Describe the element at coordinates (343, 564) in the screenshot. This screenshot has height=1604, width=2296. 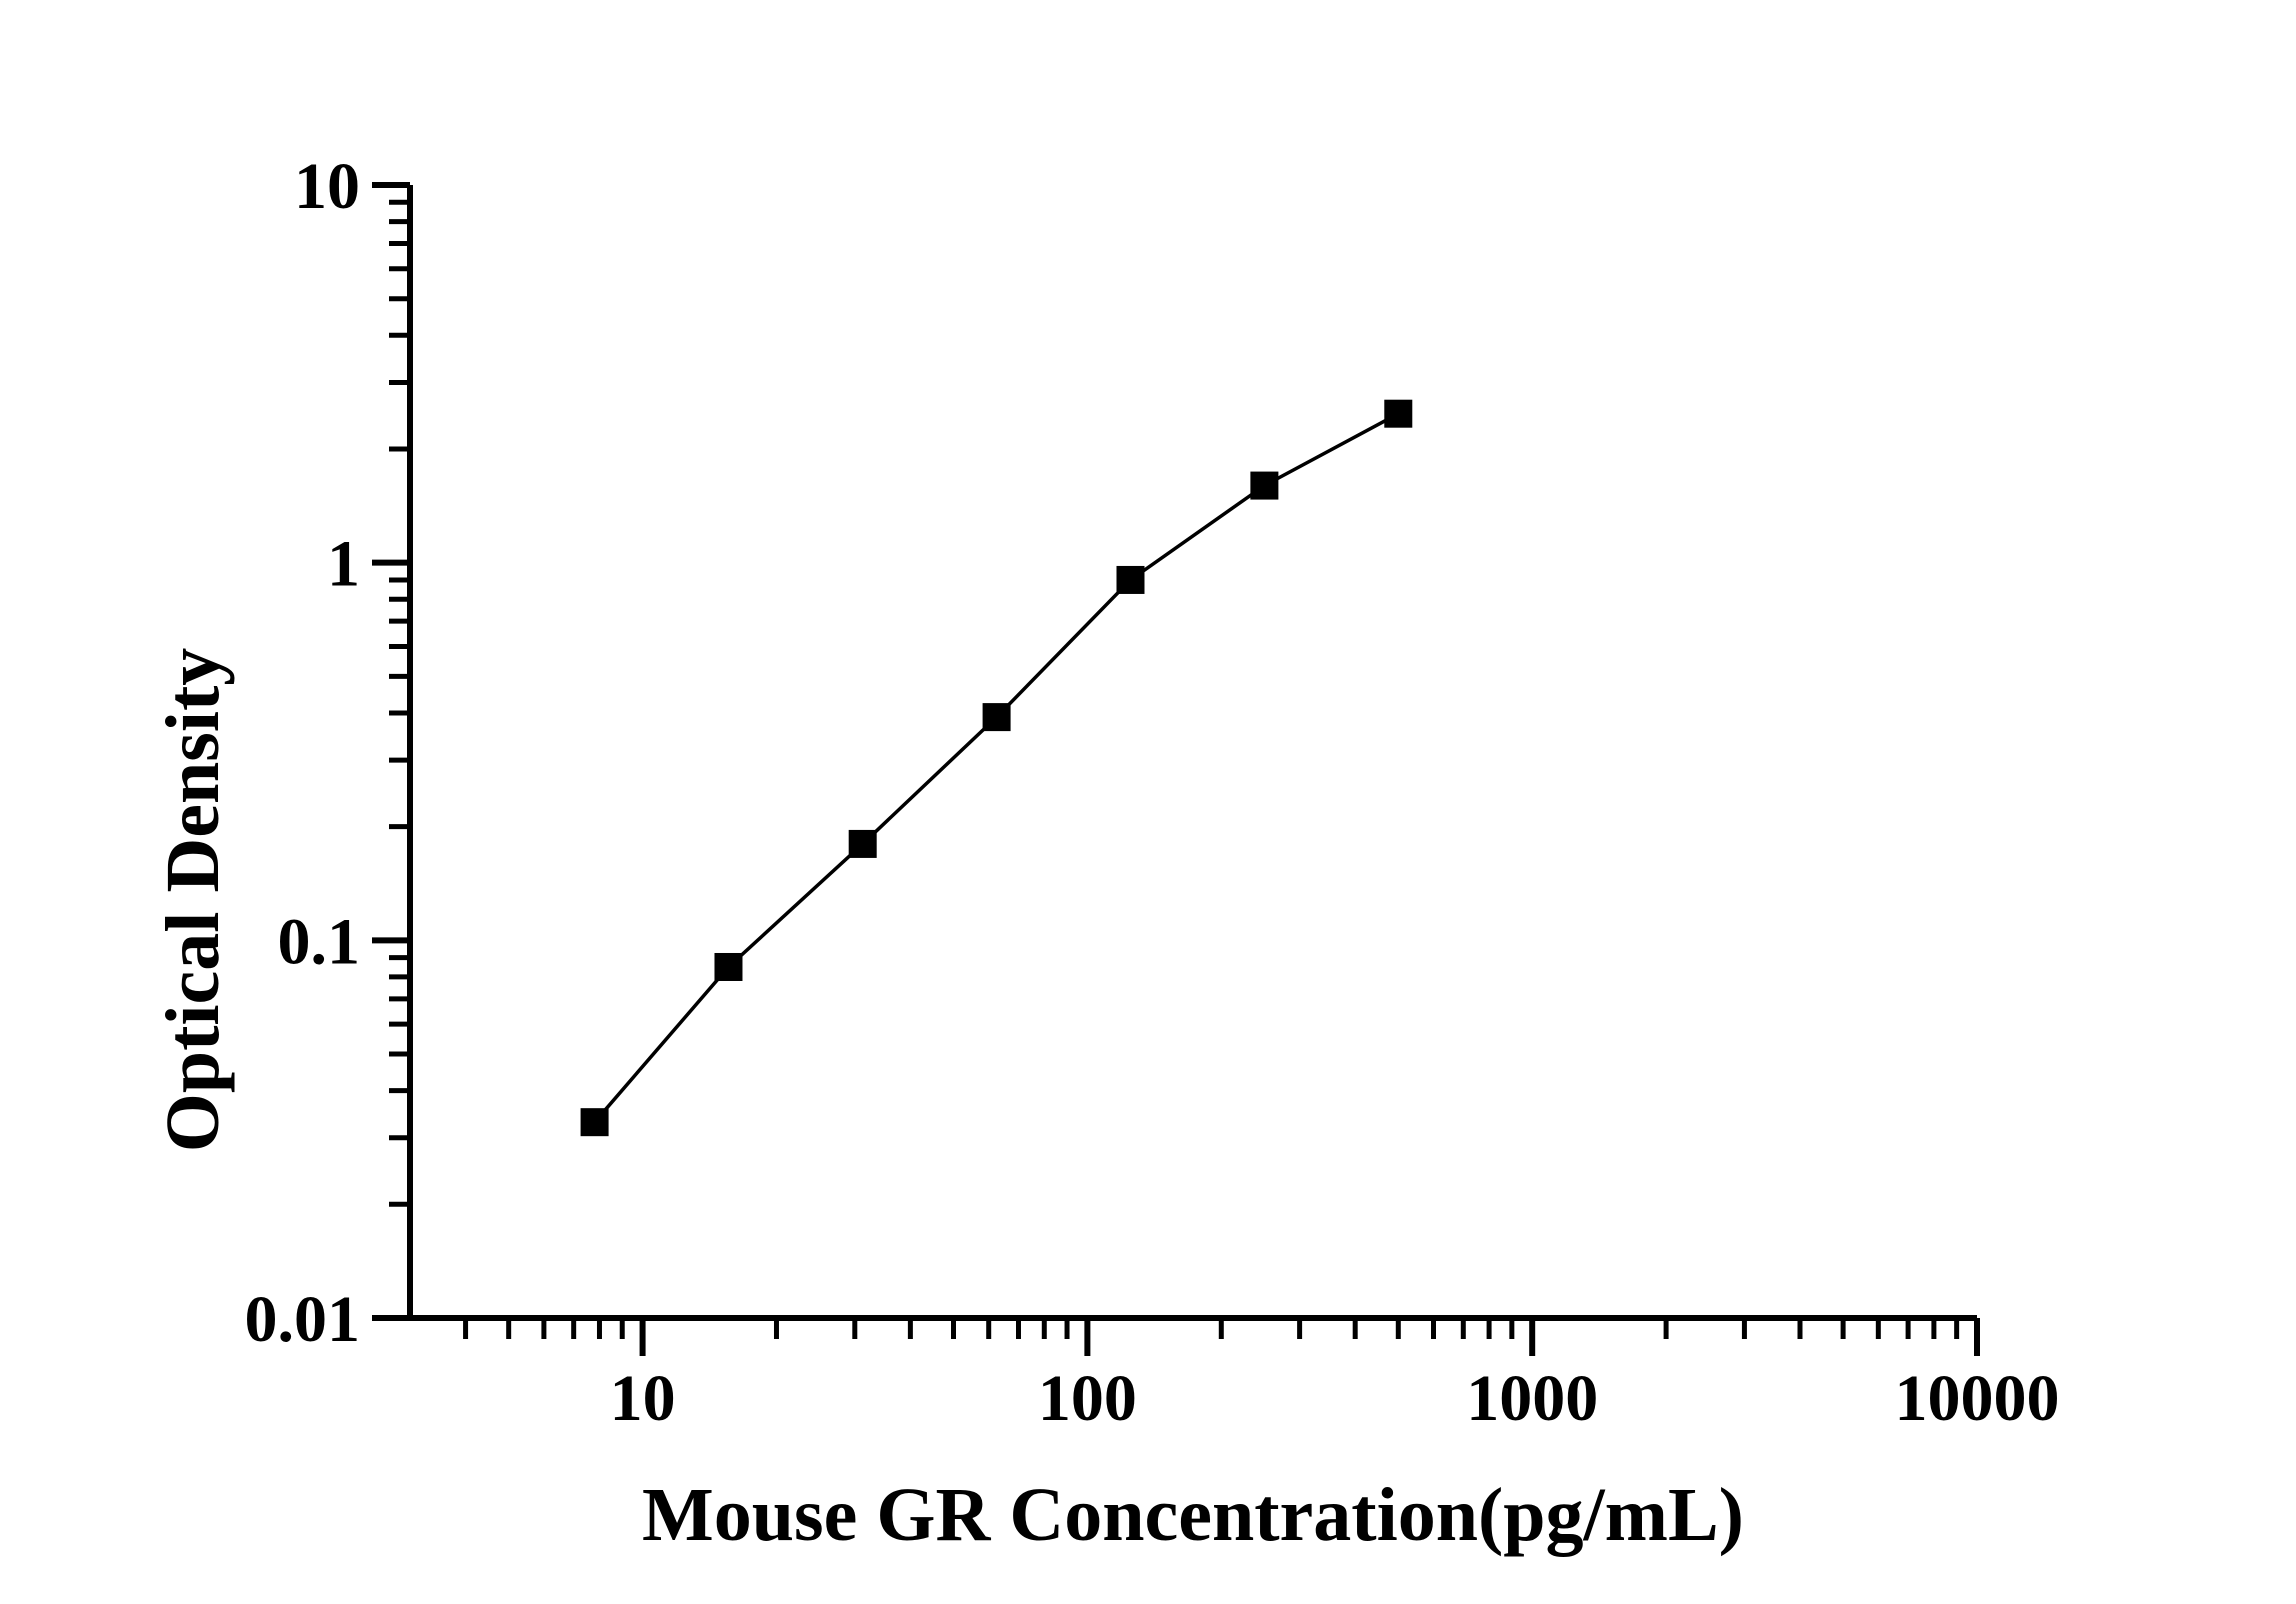
I see `y-tick-label: 1` at that location.